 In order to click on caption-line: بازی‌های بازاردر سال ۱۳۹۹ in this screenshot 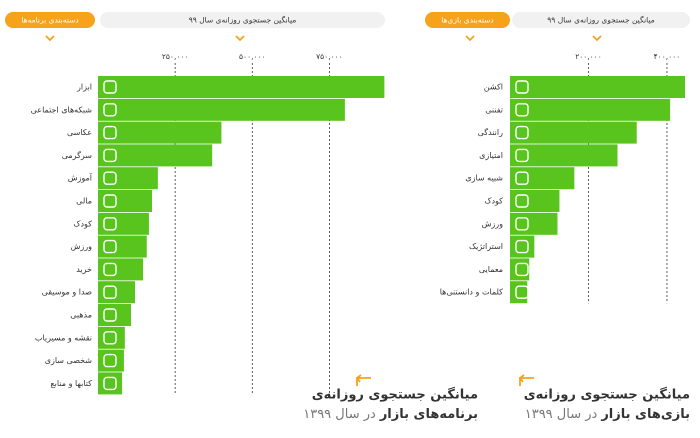, I will do `click(607, 414)`.